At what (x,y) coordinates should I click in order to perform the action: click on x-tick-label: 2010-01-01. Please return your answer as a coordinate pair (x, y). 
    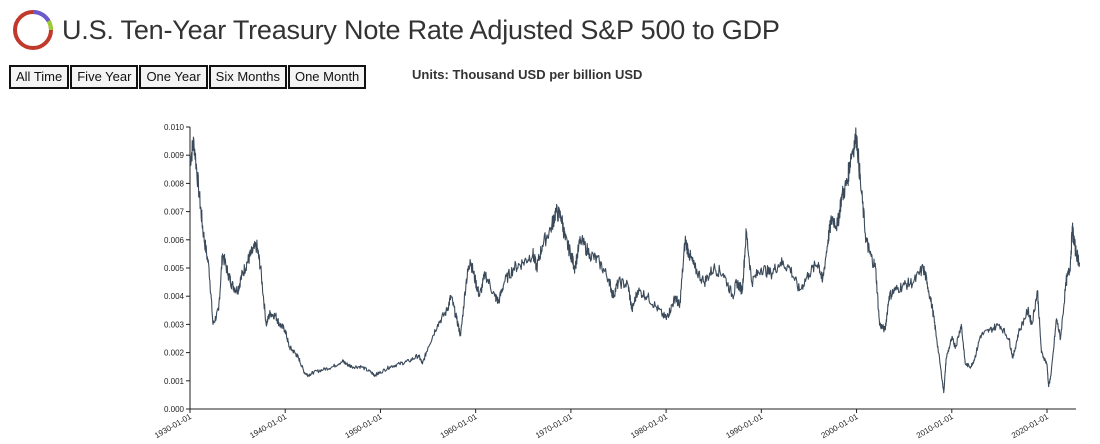
    Looking at the image, I should click on (935, 426).